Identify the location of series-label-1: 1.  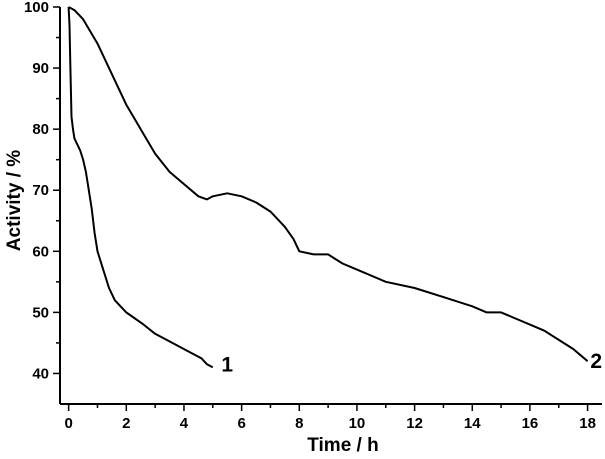
(227, 364).